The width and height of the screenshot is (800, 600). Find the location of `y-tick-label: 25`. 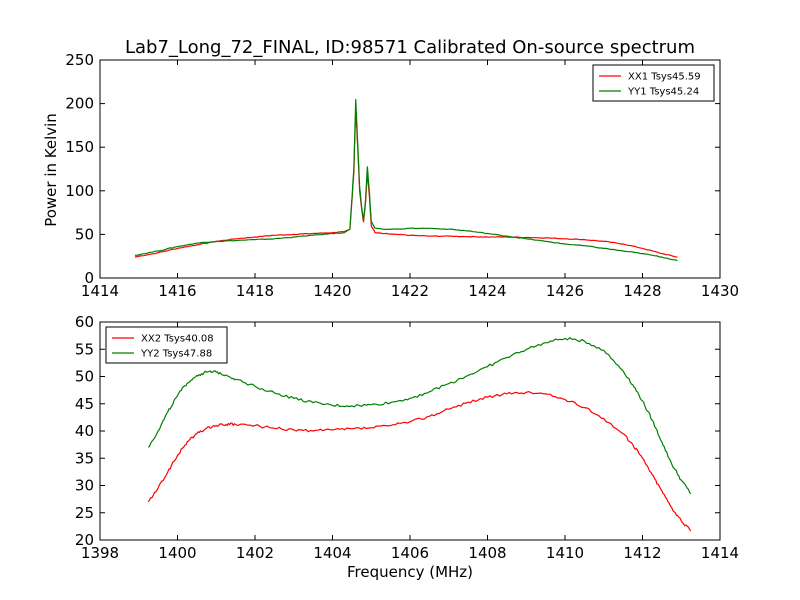

y-tick-label: 25 is located at coordinates (84, 513).